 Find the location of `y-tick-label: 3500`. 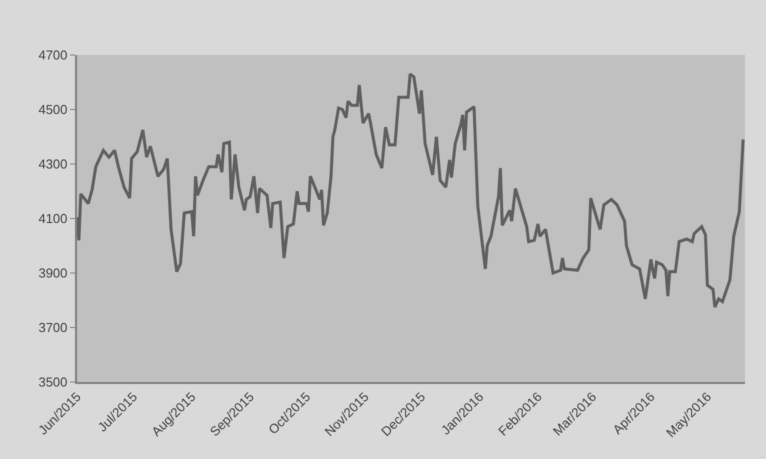

y-tick-label: 3500 is located at coordinates (53, 382).